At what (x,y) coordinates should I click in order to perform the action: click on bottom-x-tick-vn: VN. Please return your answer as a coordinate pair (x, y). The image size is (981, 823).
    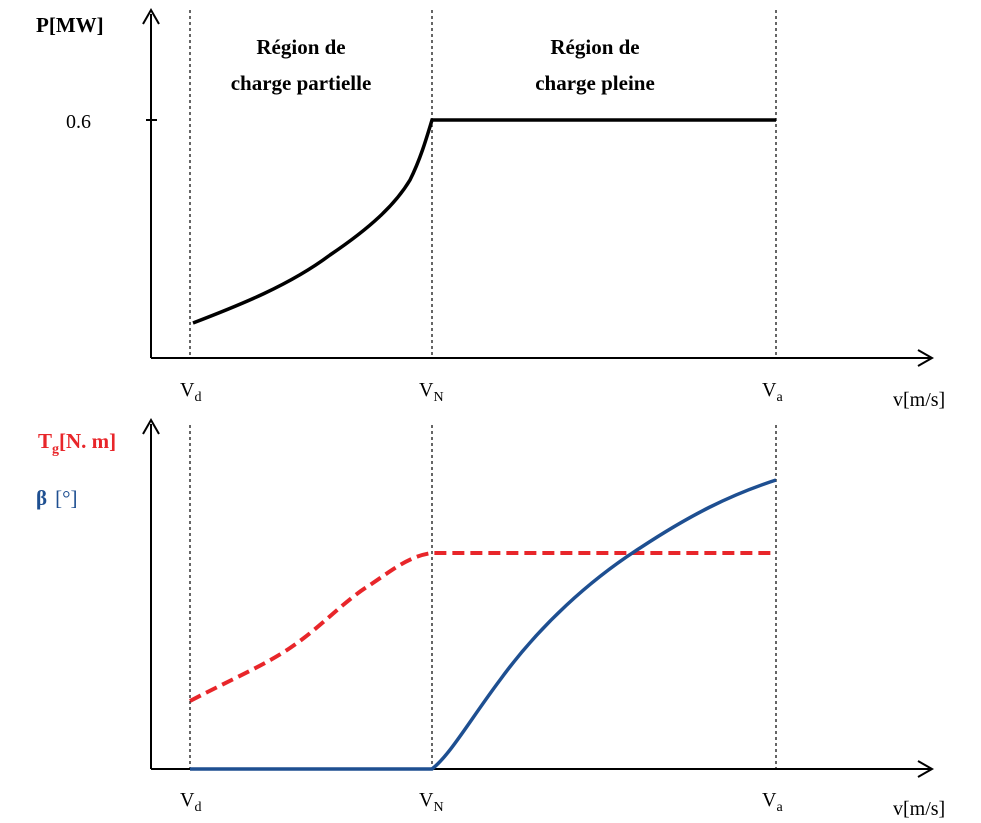
    Looking at the image, I should click on (431, 802).